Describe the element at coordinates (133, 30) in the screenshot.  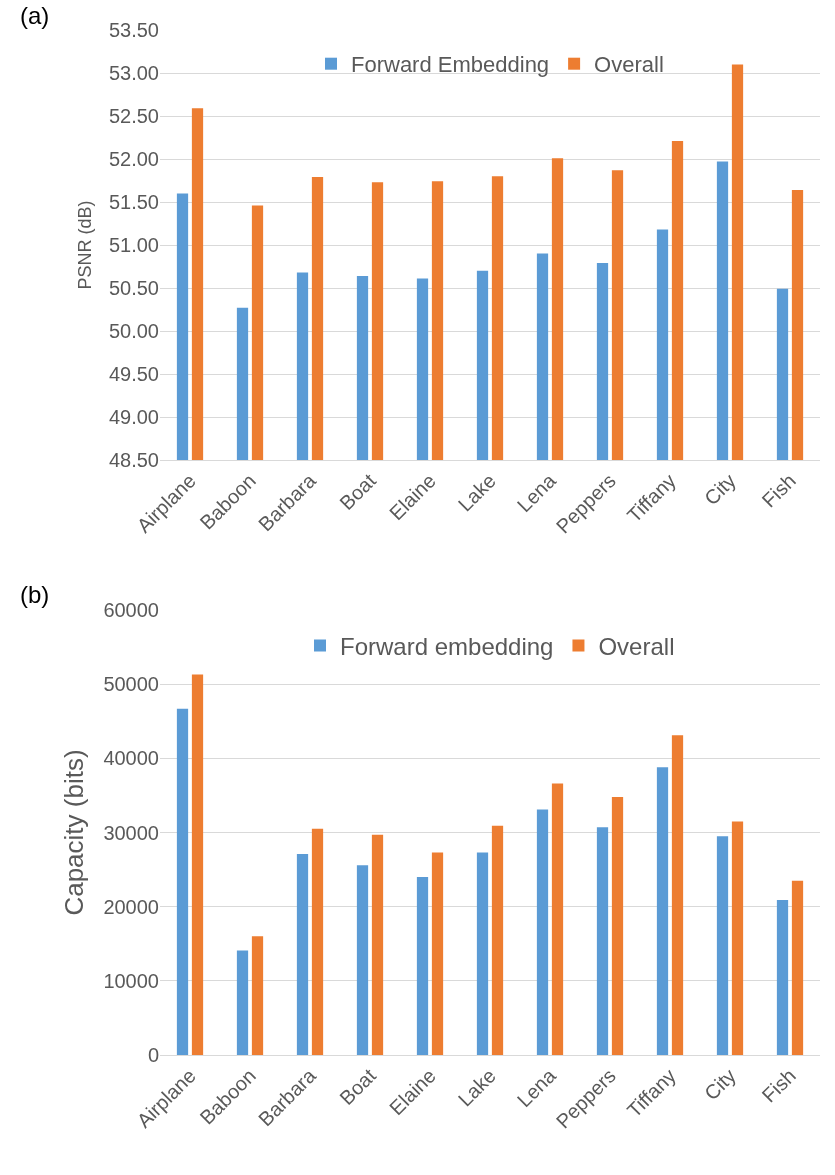
I see `y-tick-label: 53.50` at that location.